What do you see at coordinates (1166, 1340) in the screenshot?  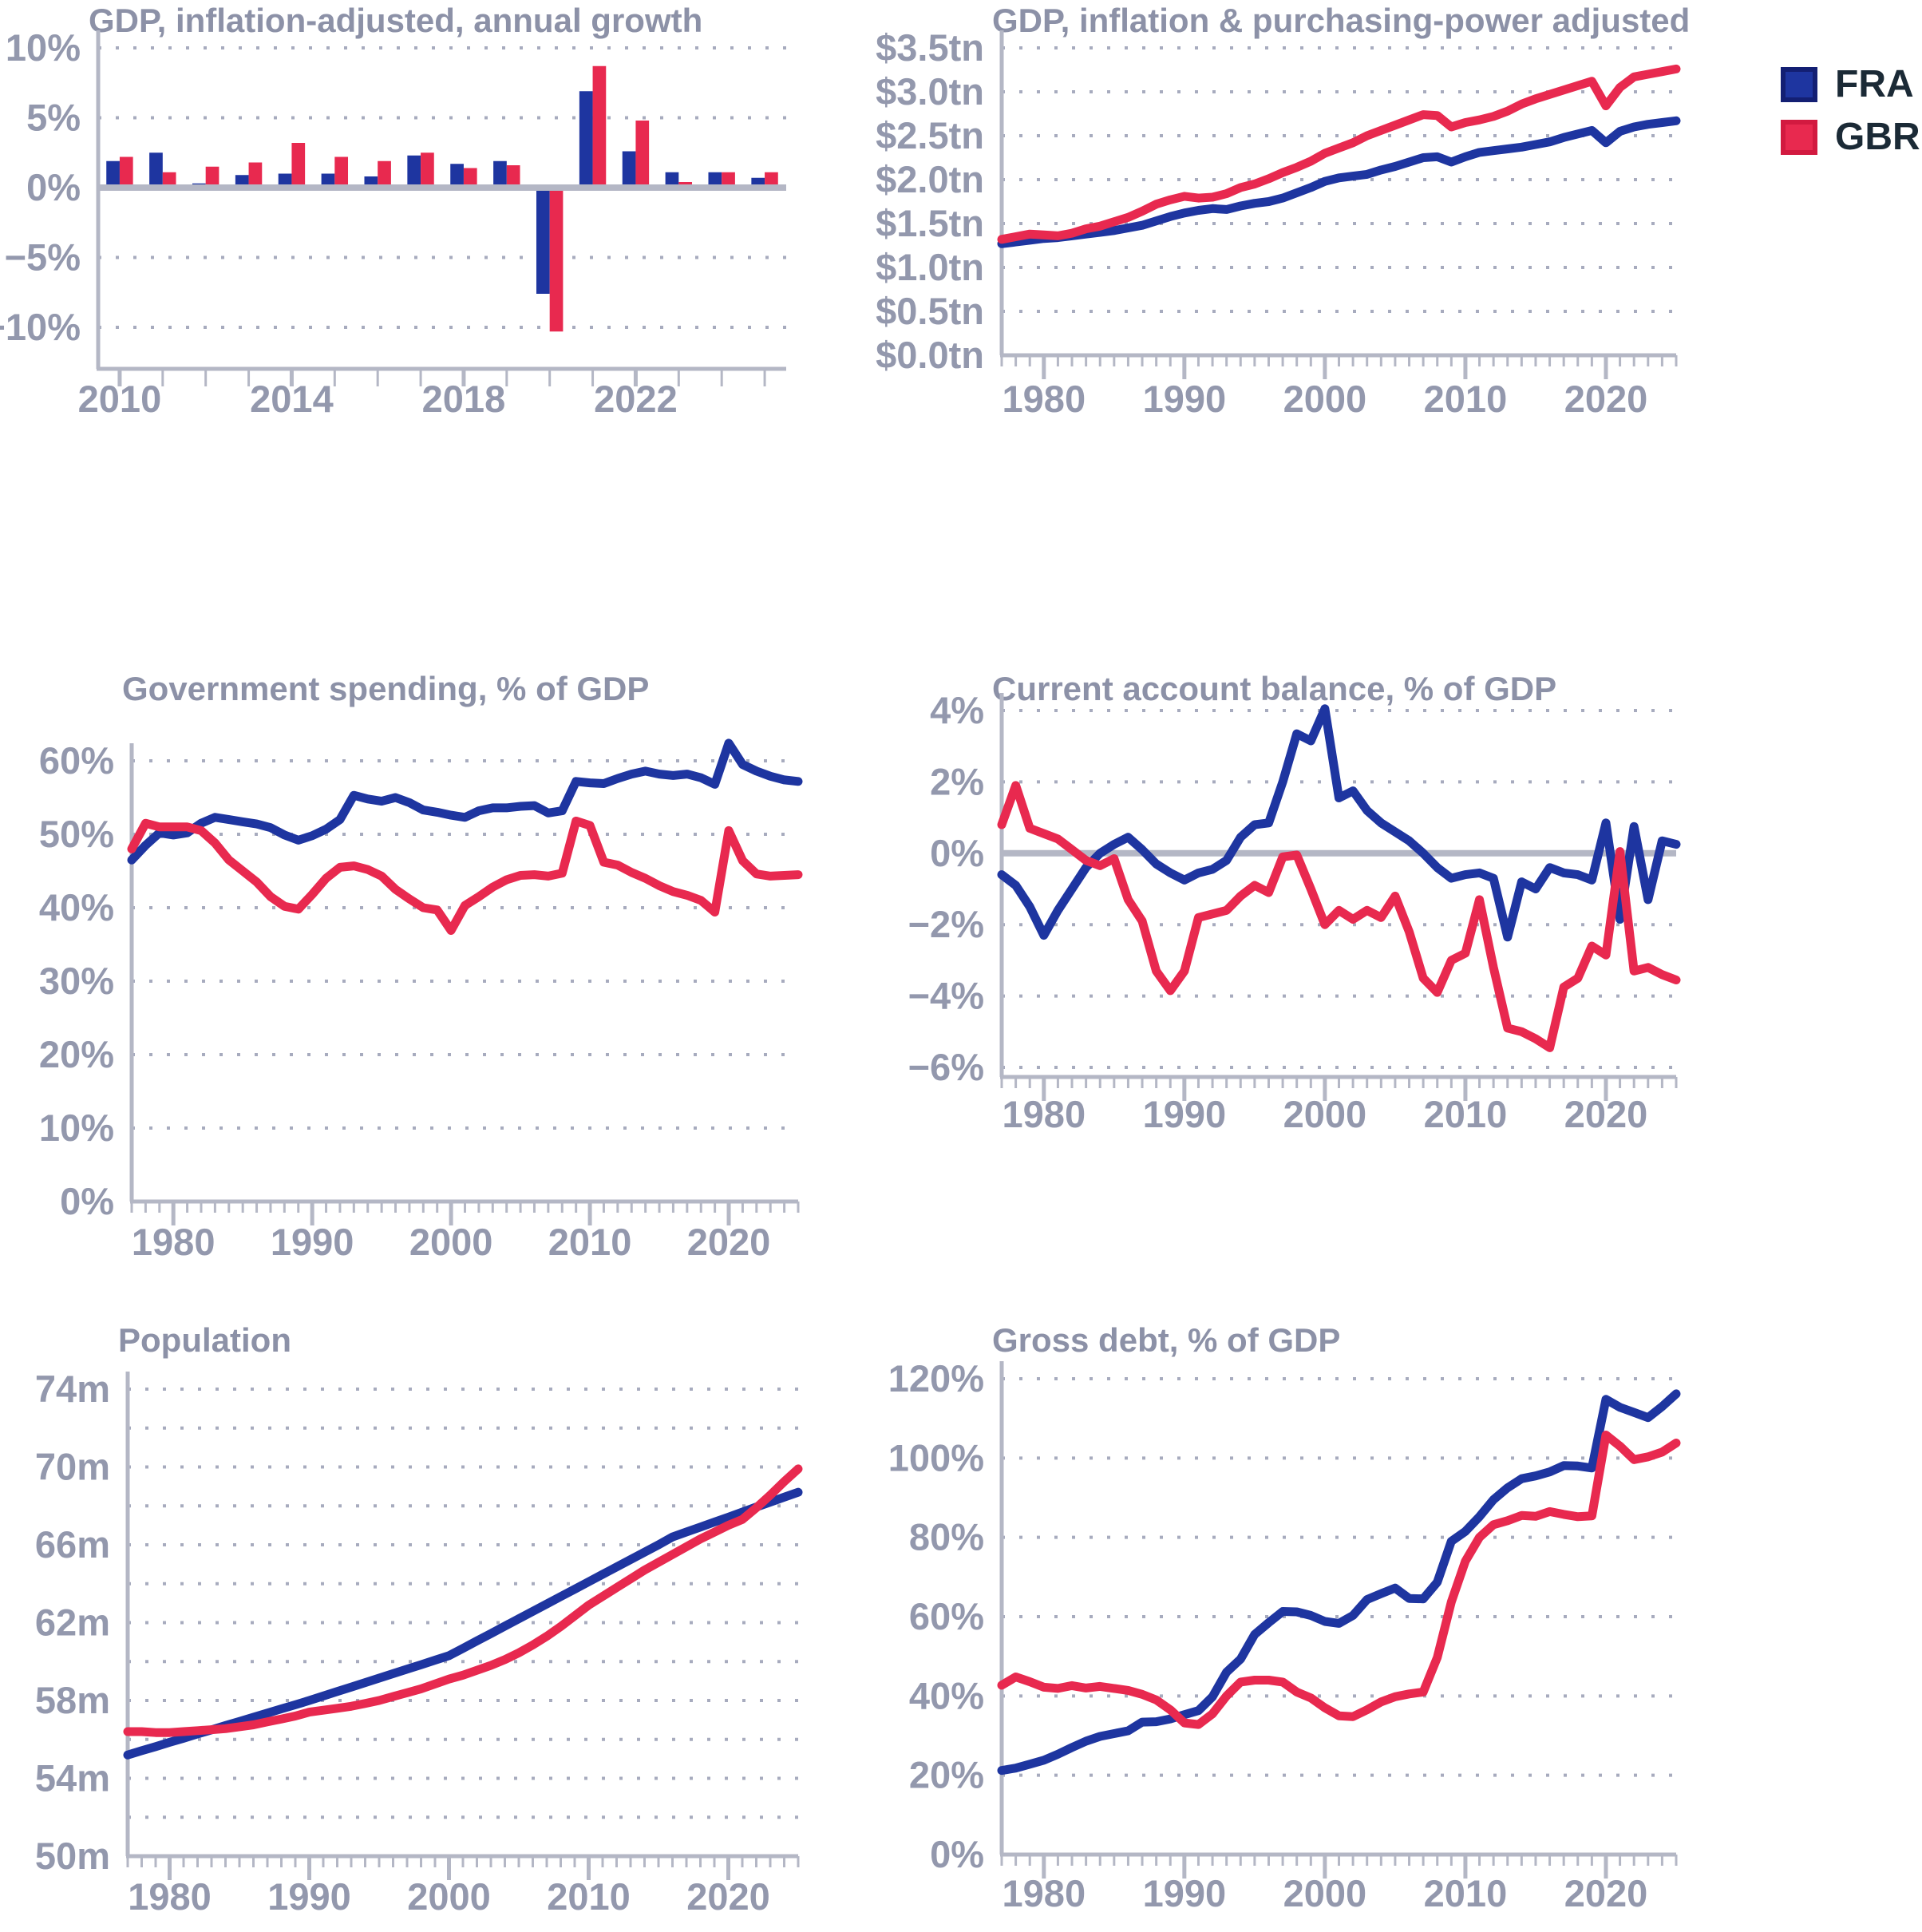 I see `chart-title: Gross debt, % of GDP` at bounding box center [1166, 1340].